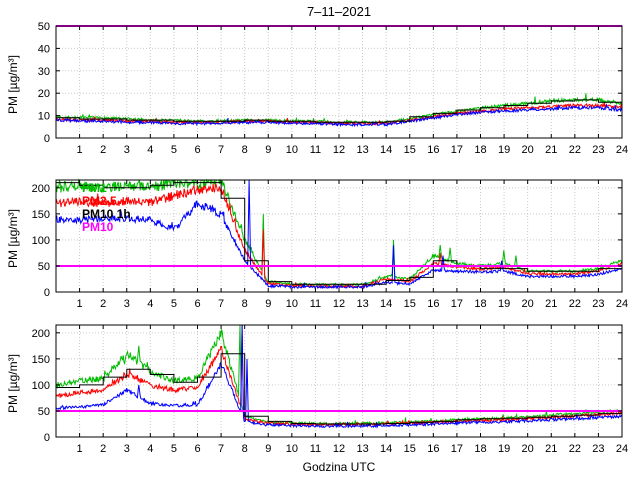 This screenshot has height=480, width=640. I want to click on y-tick-label: 20, so click(44, 94).